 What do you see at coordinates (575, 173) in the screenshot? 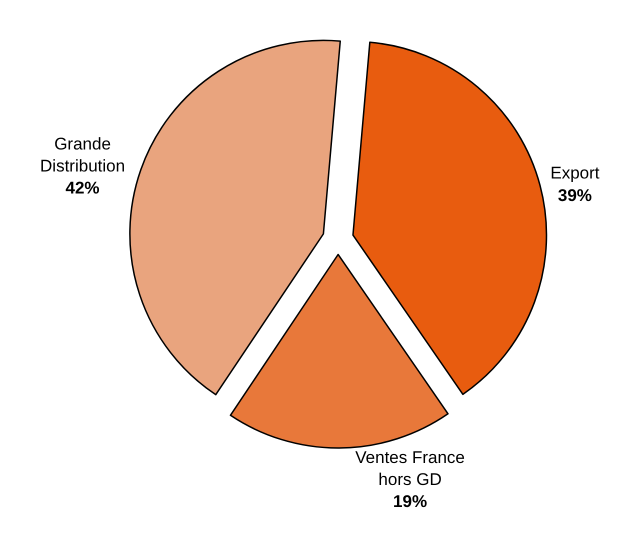
I see `slice-label: Export` at bounding box center [575, 173].